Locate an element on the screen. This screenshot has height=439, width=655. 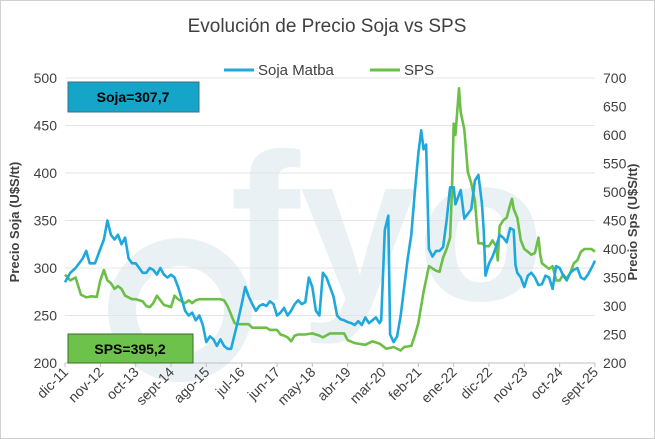
y-left-tick-label: 250 is located at coordinates (46, 316).